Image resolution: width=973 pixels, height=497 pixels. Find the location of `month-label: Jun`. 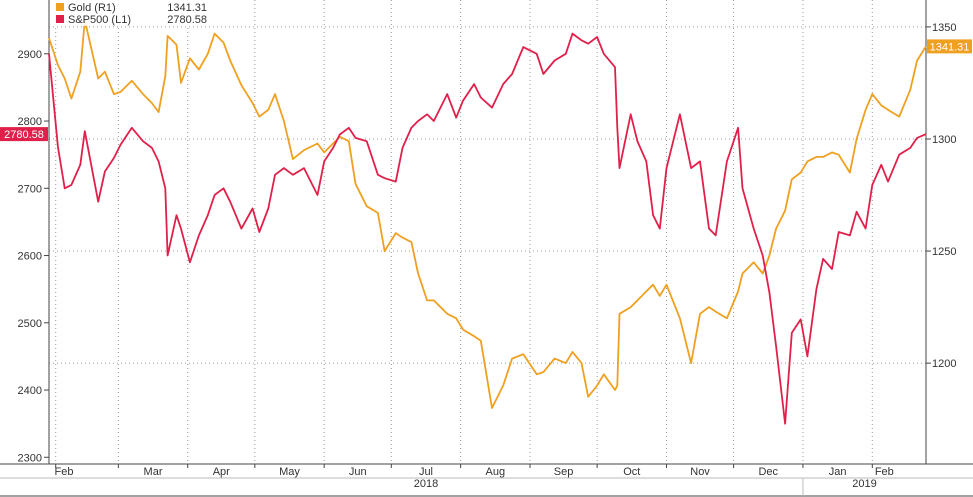

month-label: Jun is located at coordinates (358, 472).